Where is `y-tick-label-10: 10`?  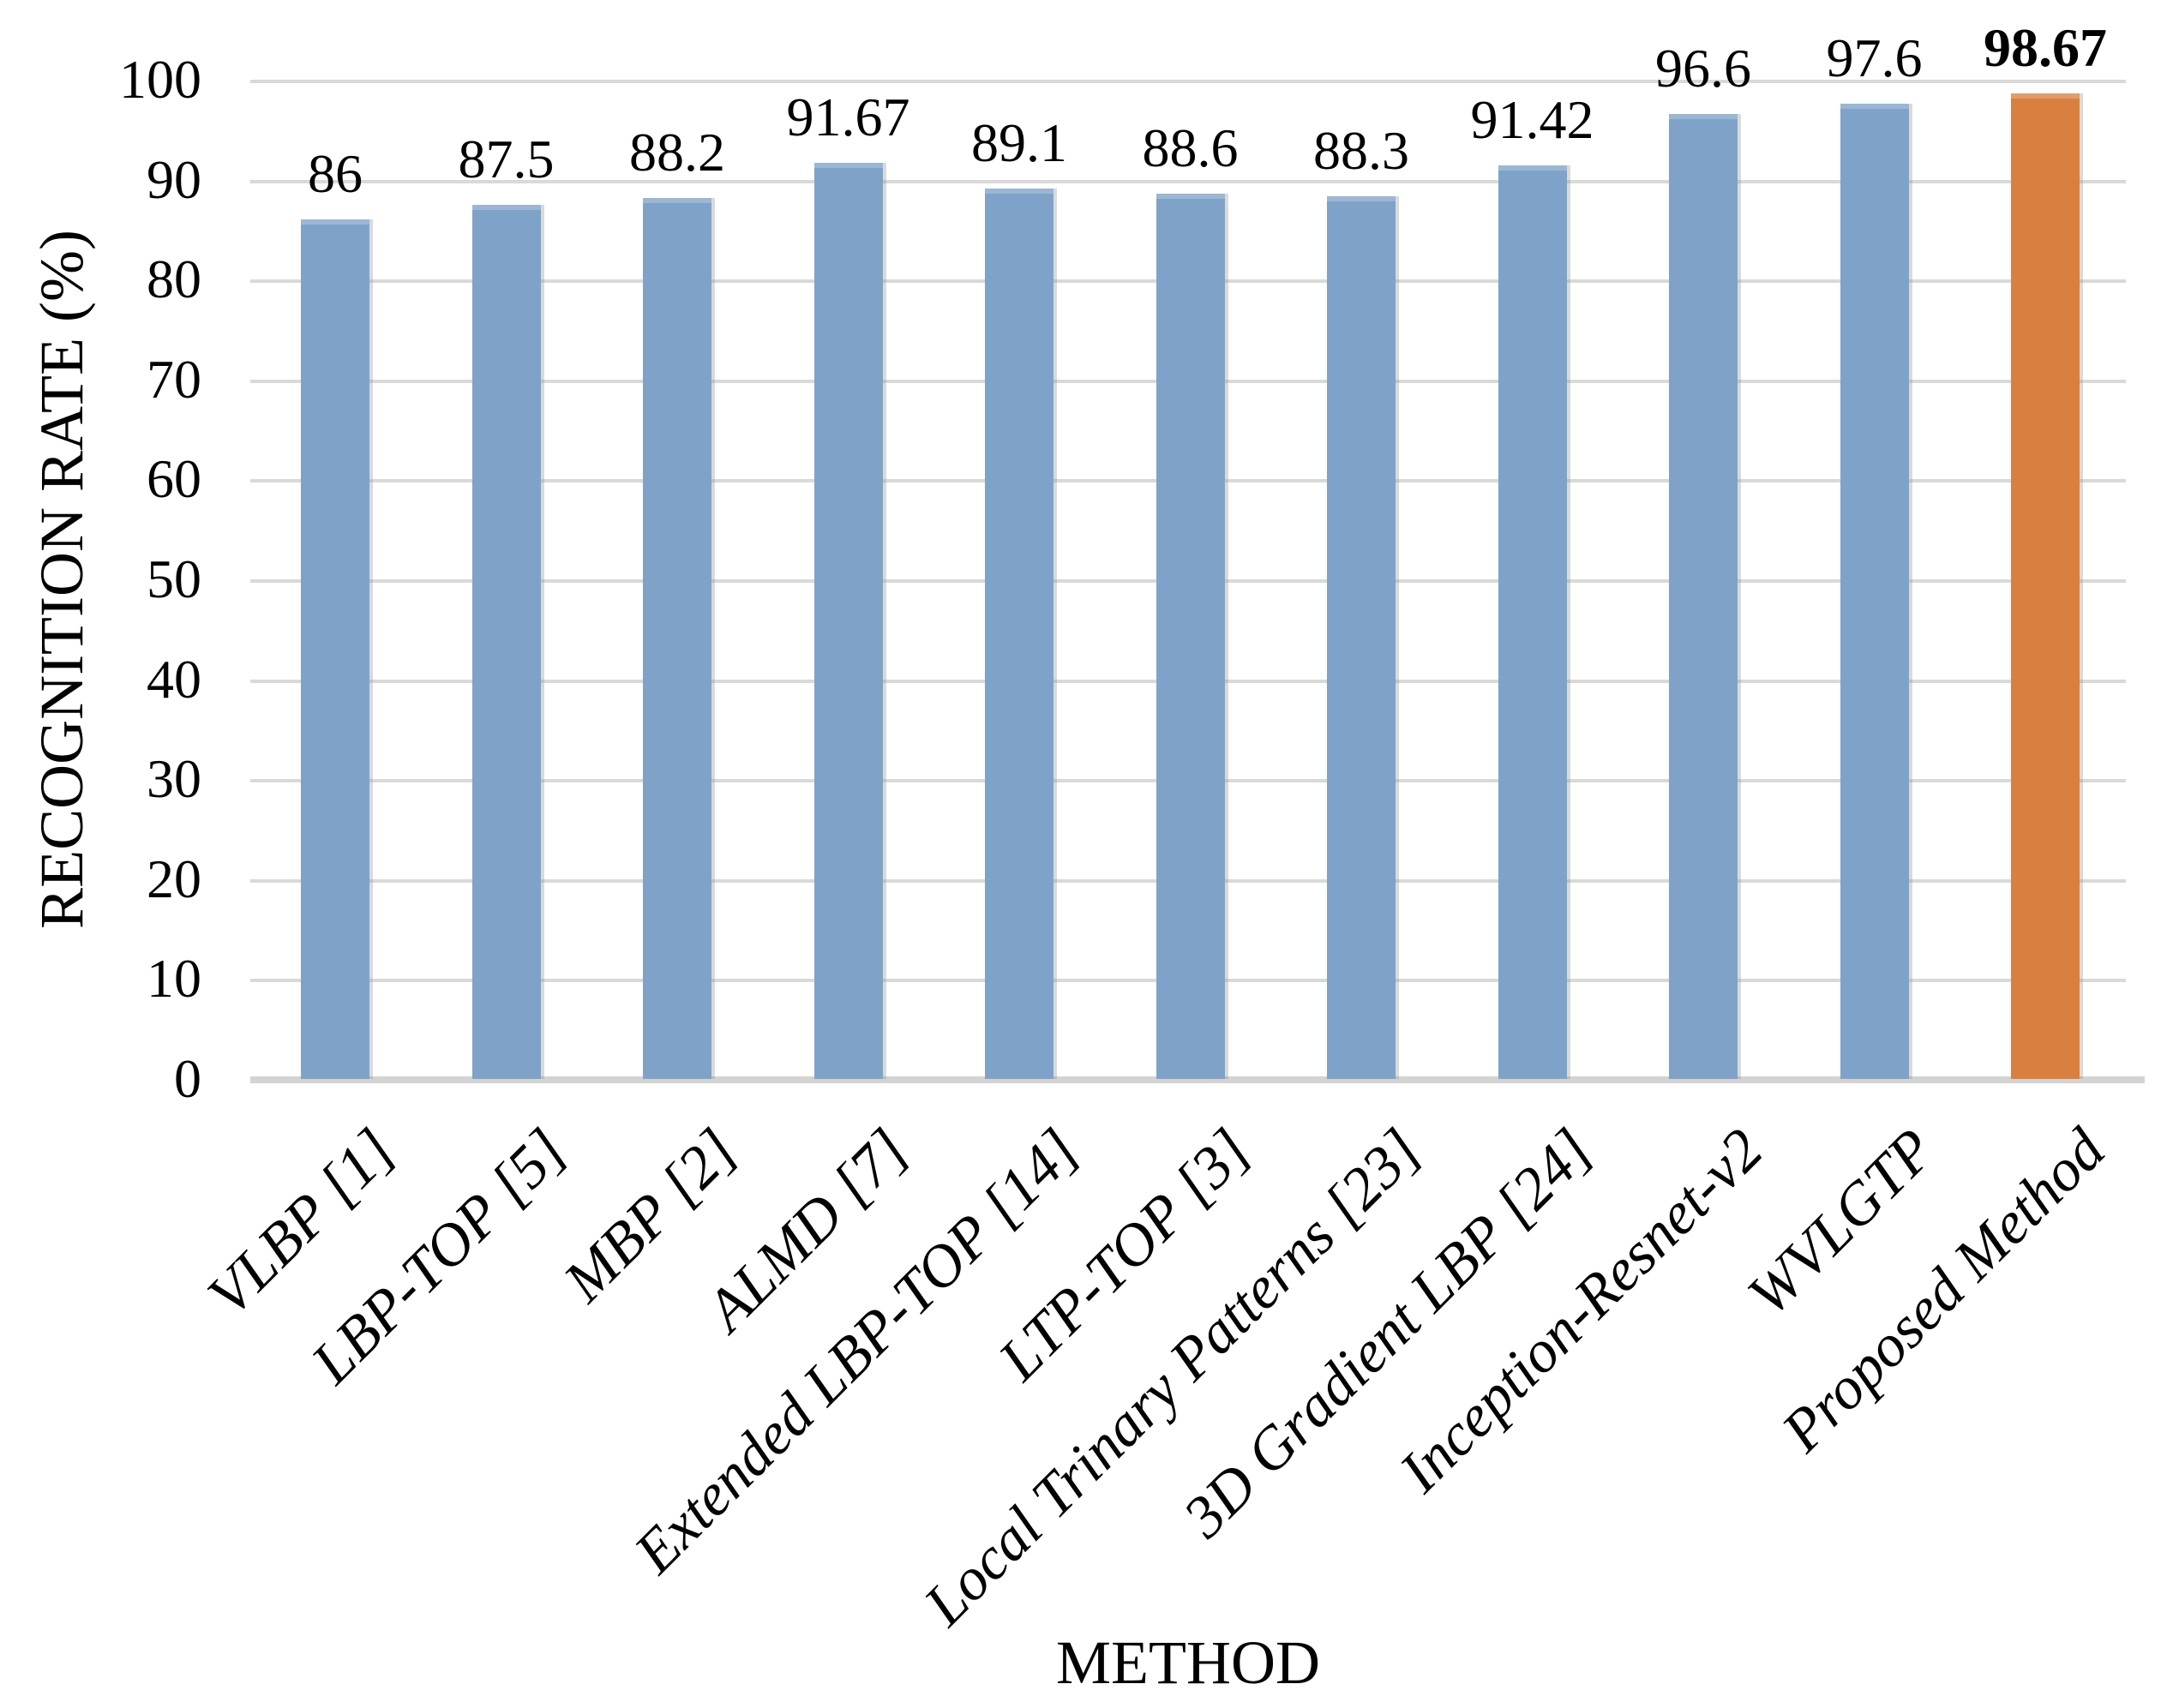
y-tick-label-10: 10 is located at coordinates (174, 979).